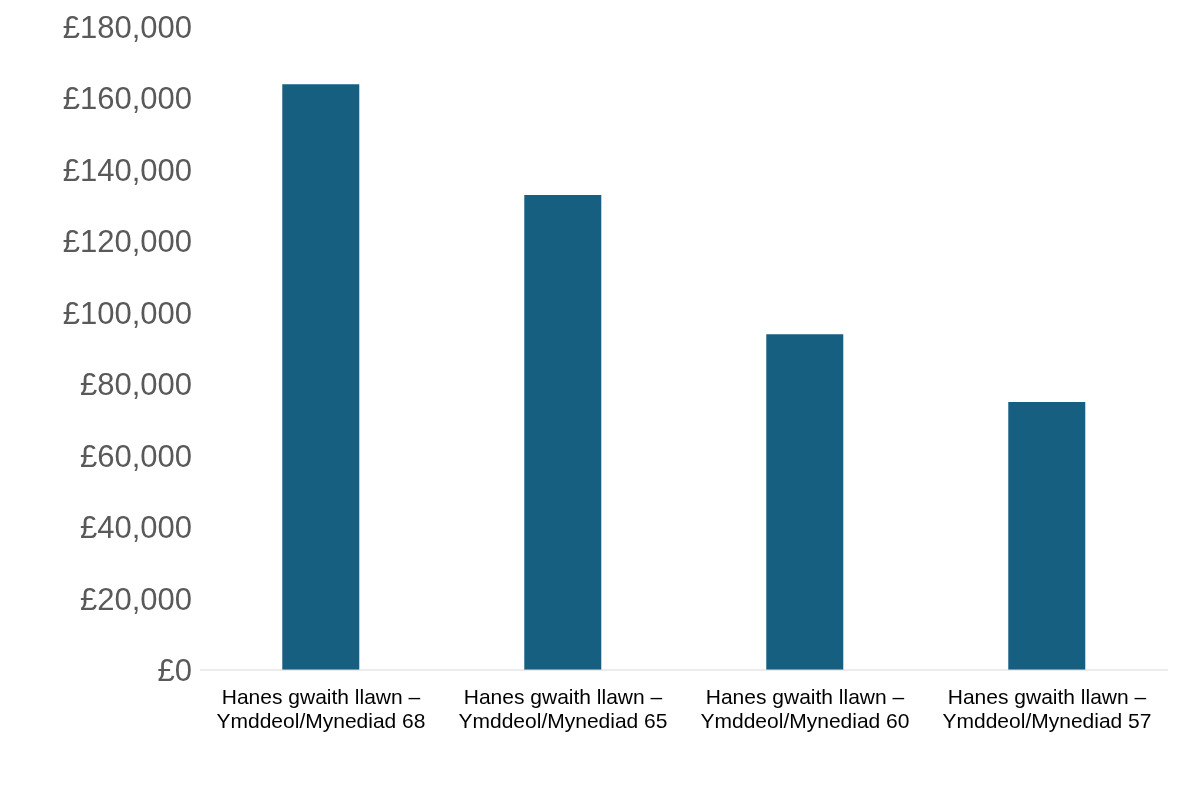  I want to click on y-tick-label: £80,000, so click(135, 385).